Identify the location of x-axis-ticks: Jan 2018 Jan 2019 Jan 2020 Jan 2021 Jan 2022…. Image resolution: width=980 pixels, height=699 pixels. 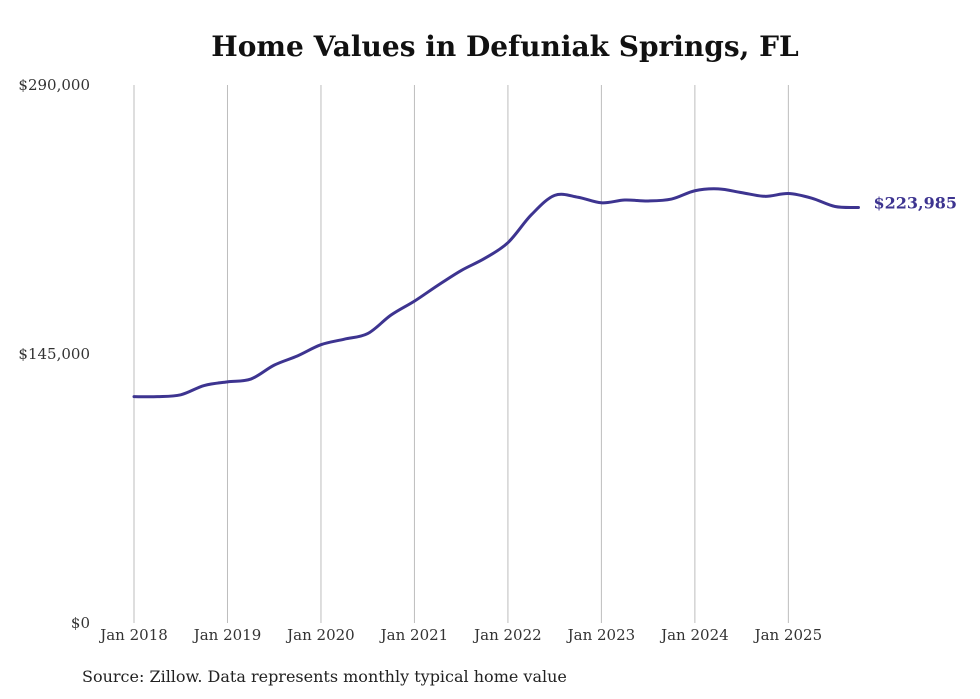
(460, 635).